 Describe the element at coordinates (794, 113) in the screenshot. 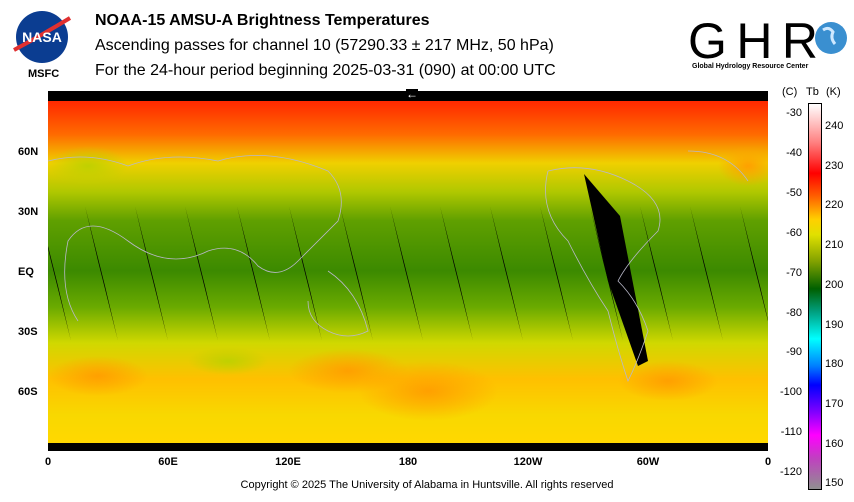

I see `celsius-tick: -30` at that location.